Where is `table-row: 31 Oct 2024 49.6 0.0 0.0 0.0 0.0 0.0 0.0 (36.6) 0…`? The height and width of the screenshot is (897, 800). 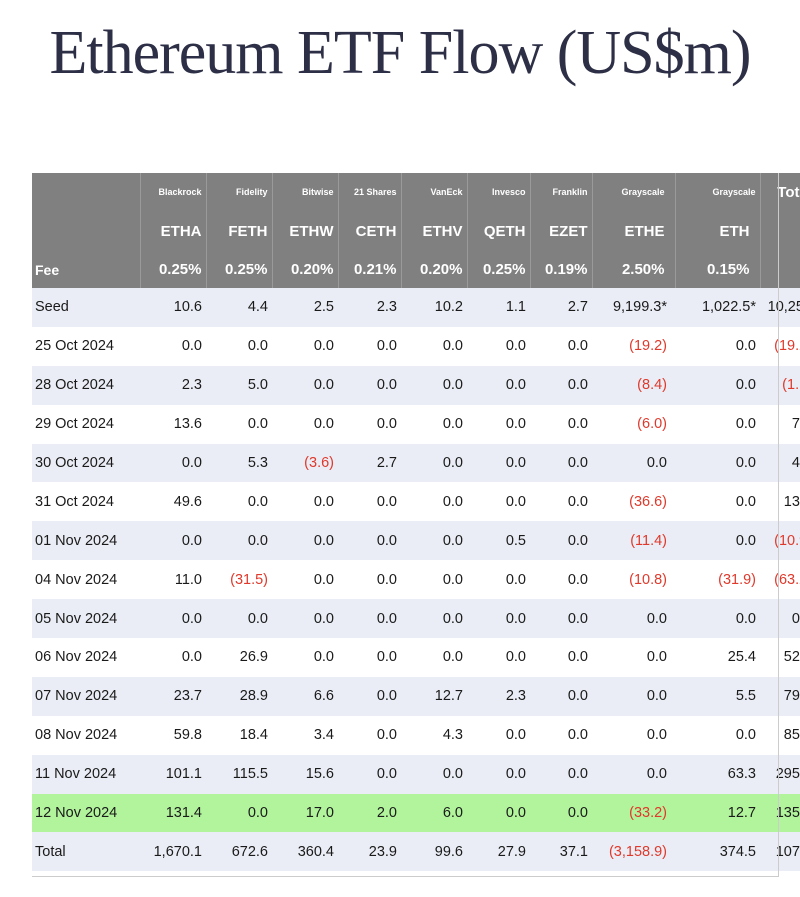 table-row: 31 Oct 2024 49.6 0.0 0.0 0.0 0.0 0.0 0.0 (36.6) 0… is located at coordinates (416, 502).